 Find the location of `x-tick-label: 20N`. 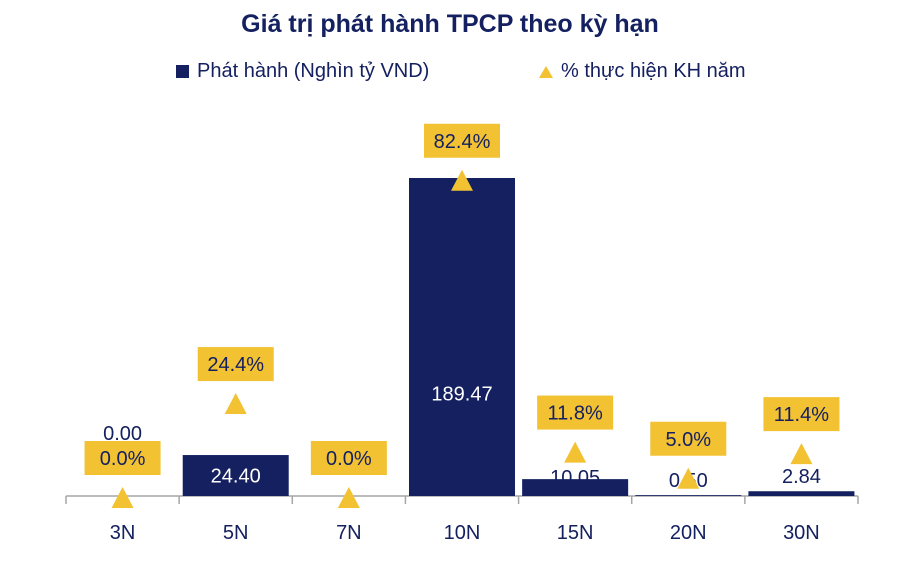

x-tick-label: 20N is located at coordinates (688, 533).